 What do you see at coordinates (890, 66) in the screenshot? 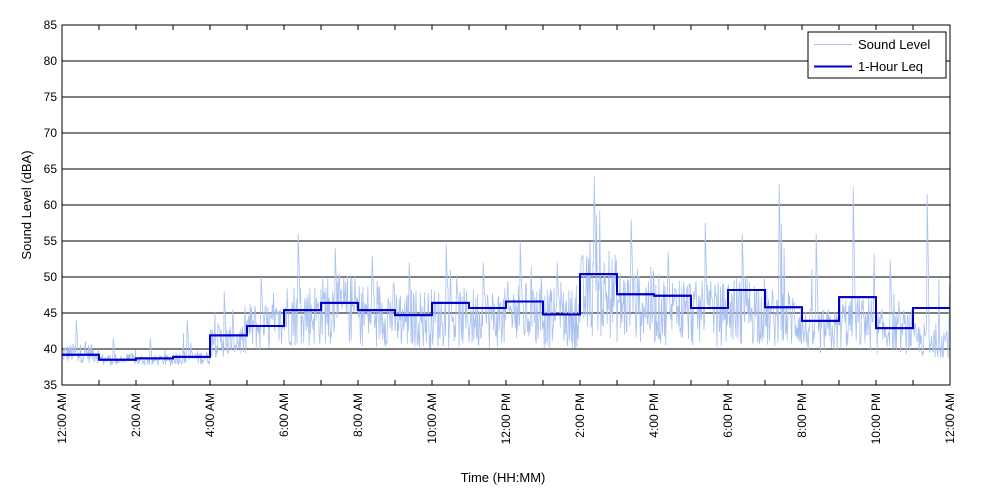
I see `legend-label-1-hour-leq: 1-Hour Leq` at bounding box center [890, 66].